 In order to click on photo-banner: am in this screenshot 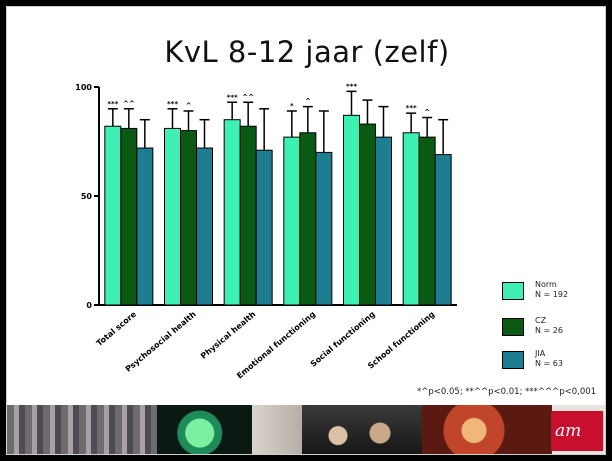, I will do `click(306, 429)`.